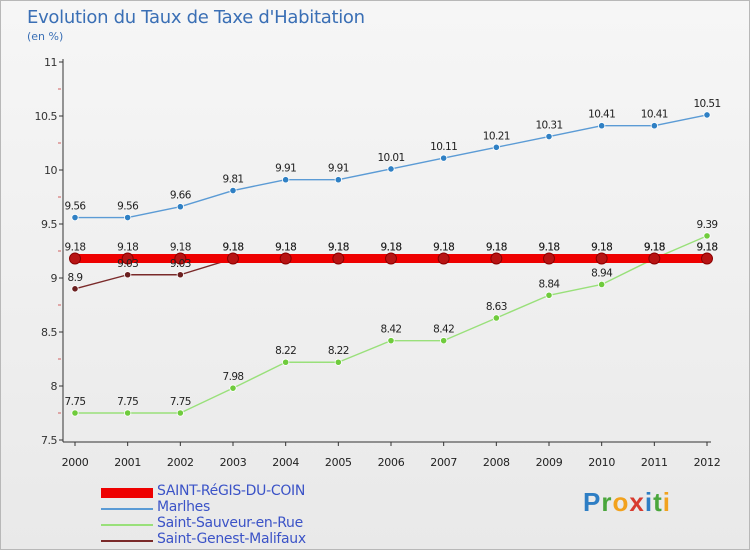 Image resolution: width=750 pixels, height=551 pixels. I want to click on data-label: 10.11, so click(443, 147).